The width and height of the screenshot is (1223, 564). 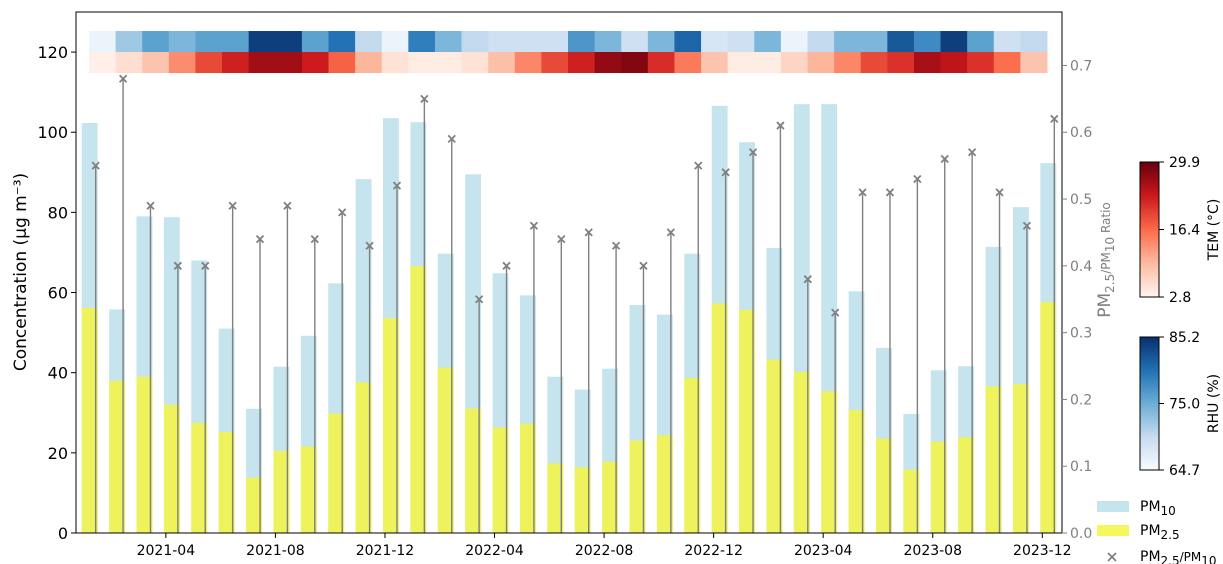 What do you see at coordinates (1214, 403) in the screenshot?
I see `colorbar-rhu-label: RHU (%)` at bounding box center [1214, 403].